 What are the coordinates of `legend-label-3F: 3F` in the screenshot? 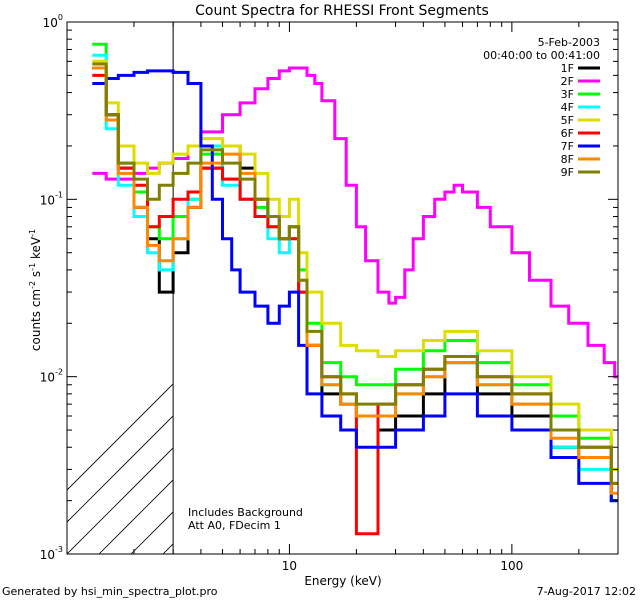 It's located at (567, 94).